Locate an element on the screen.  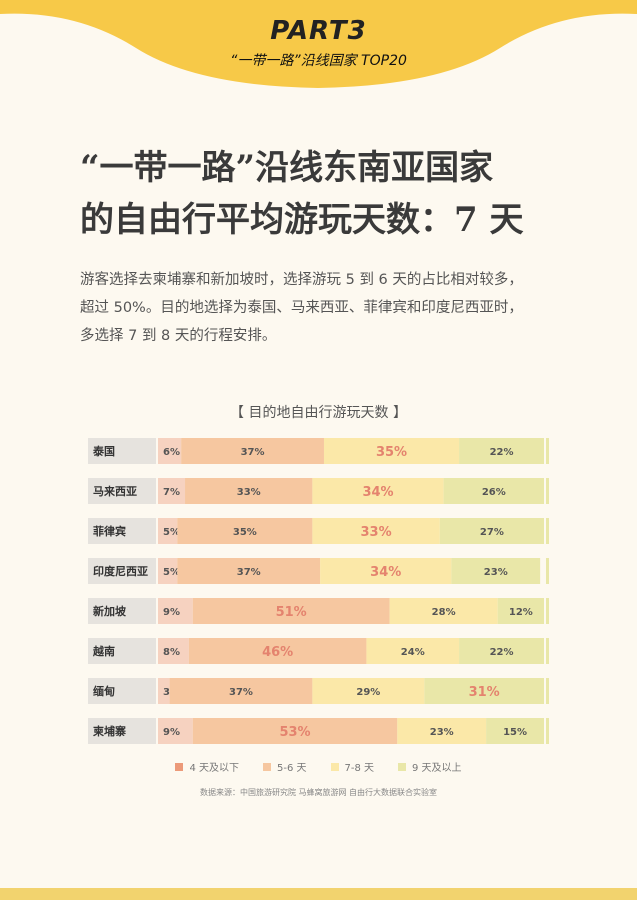
legend-label: 4 天及以下 is located at coordinates (214, 766).